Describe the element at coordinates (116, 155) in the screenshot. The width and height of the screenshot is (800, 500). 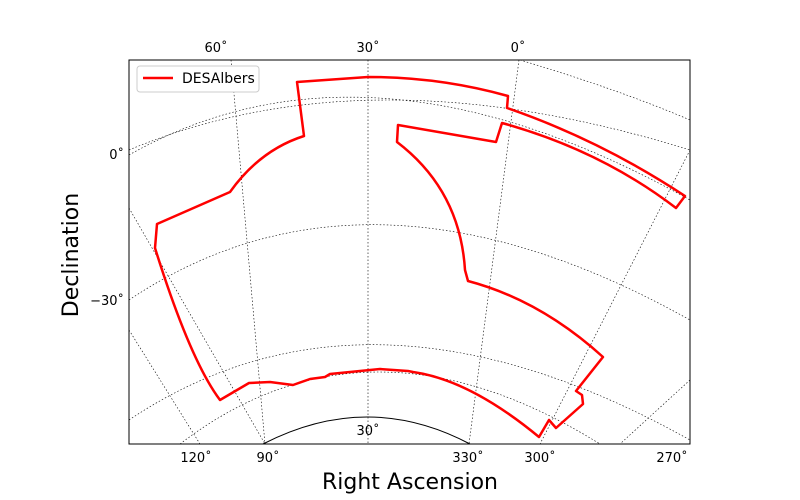
I see `dec-tick-0: 0˚` at that location.